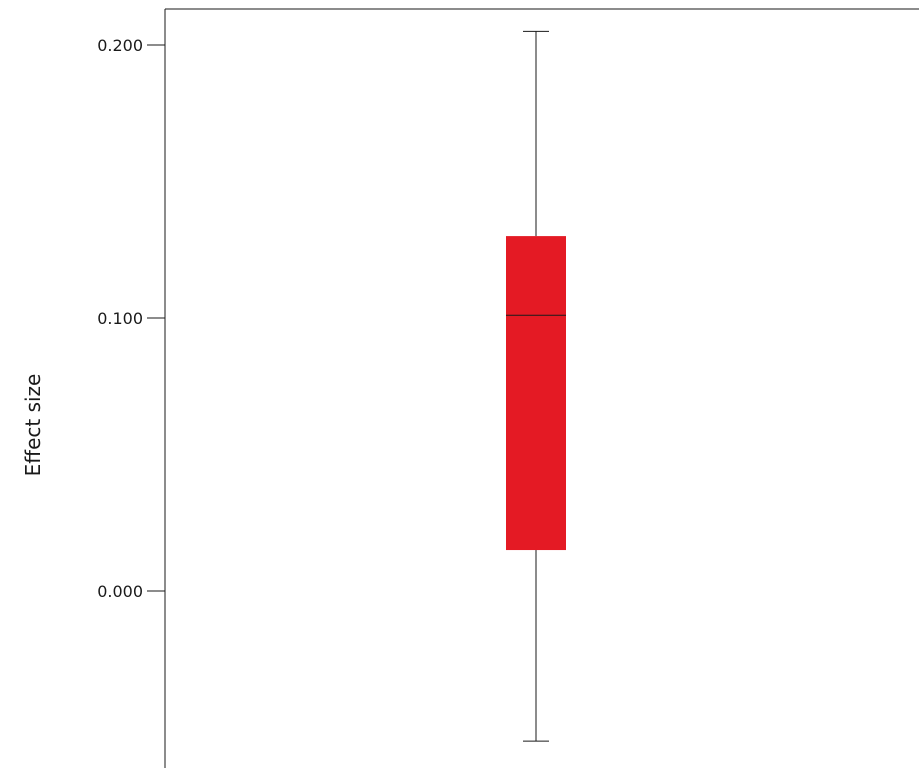 This screenshot has height=768, width=919. I want to click on y-tick-label: 0.000, so click(120, 591).